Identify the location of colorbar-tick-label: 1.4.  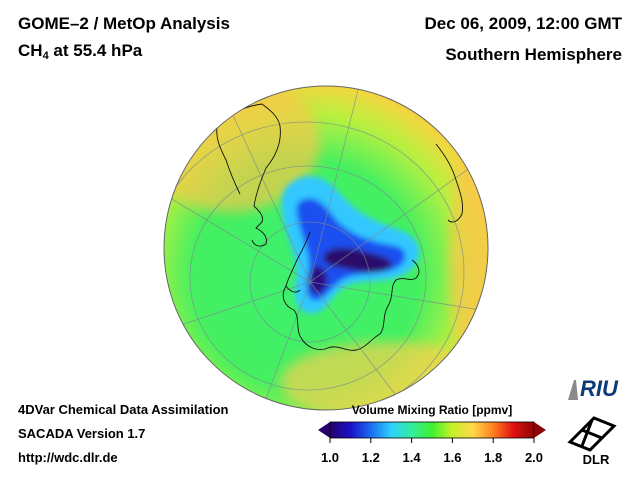
(412, 457).